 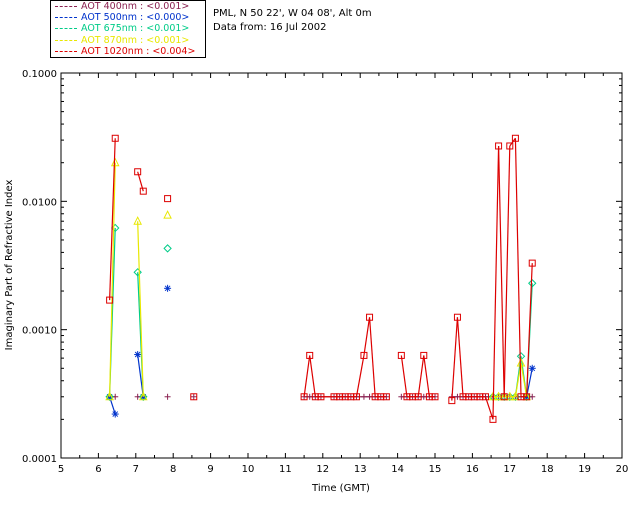 I want to click on x-tick-label: 8, so click(x=173, y=469).